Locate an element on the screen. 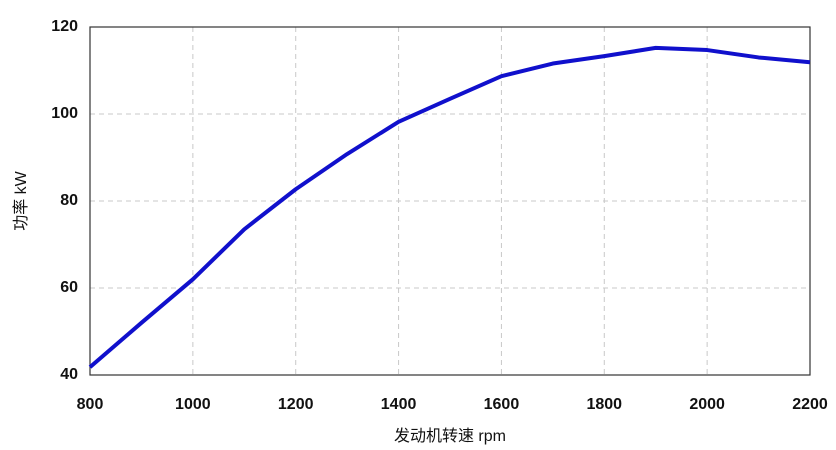 The width and height of the screenshot is (836, 450). y-tick-label: 40 is located at coordinates (69, 374).